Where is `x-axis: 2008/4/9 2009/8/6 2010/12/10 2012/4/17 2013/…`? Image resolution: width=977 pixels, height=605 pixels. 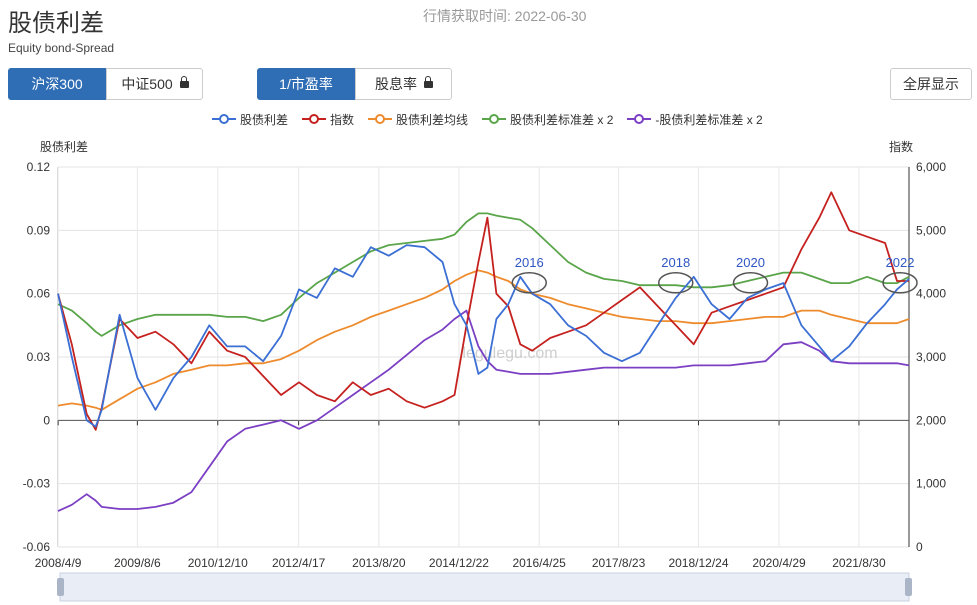 x-axis: 2008/4/9 2009/8/6 2010/12/10 2012/4/17 2013/… is located at coordinates (460, 563).